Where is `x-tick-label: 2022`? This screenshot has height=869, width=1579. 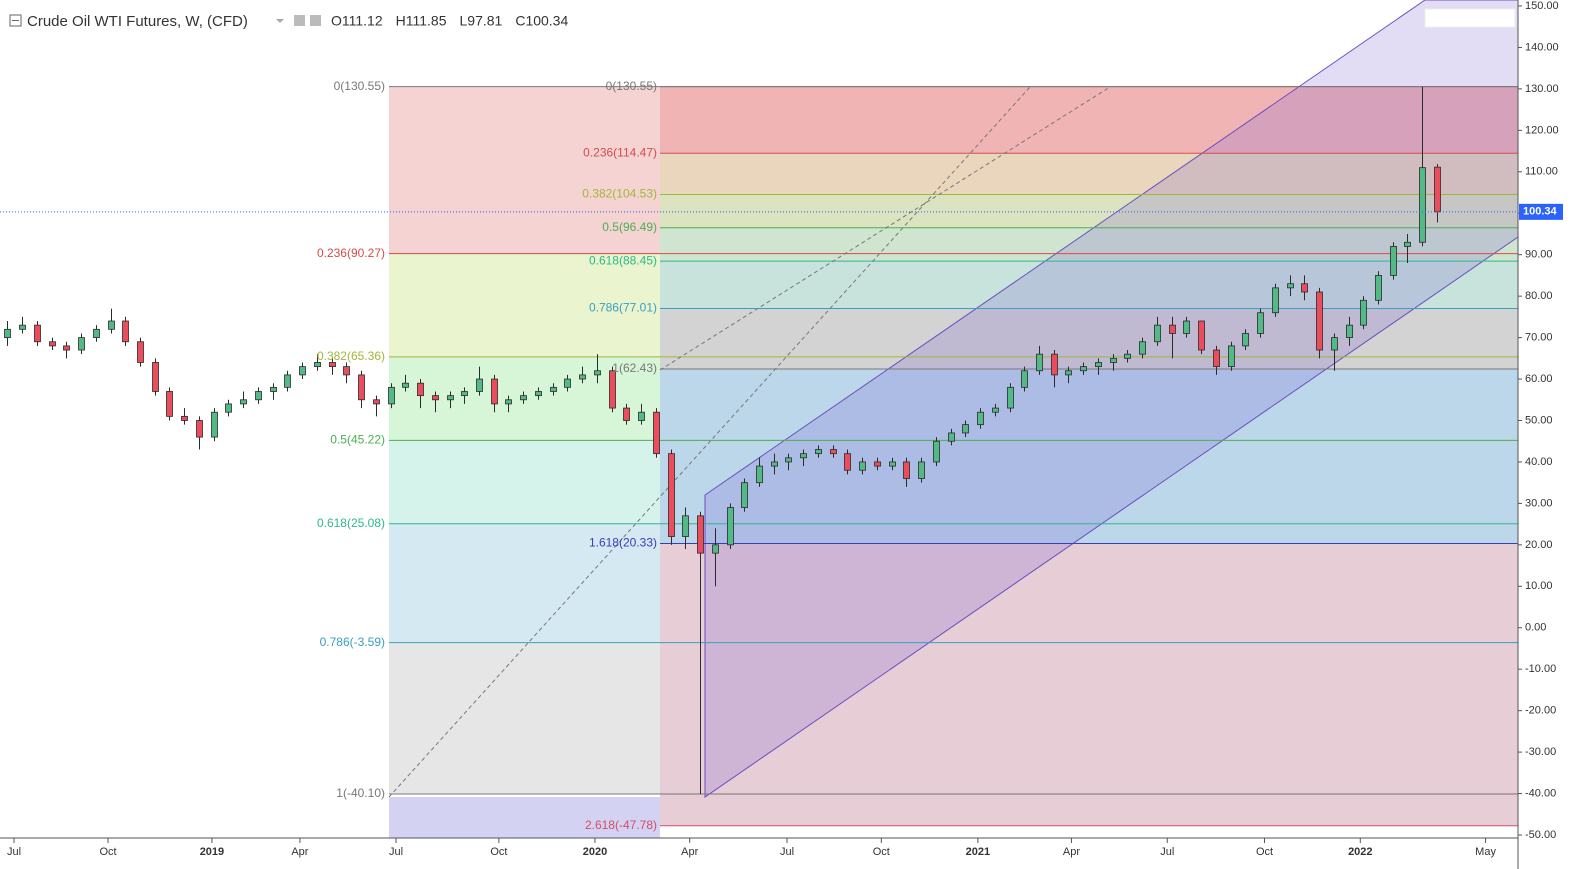 x-tick-label: 2022 is located at coordinates (1360, 852).